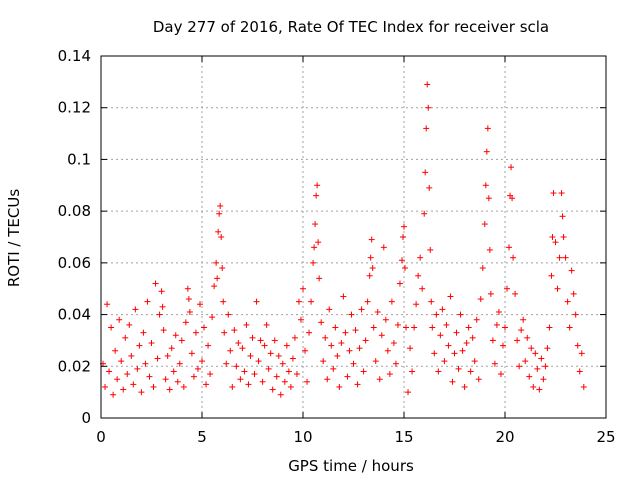 The image size is (640, 480). Describe the element at coordinates (202, 437) in the screenshot. I see `x-tick-label: 5` at that location.